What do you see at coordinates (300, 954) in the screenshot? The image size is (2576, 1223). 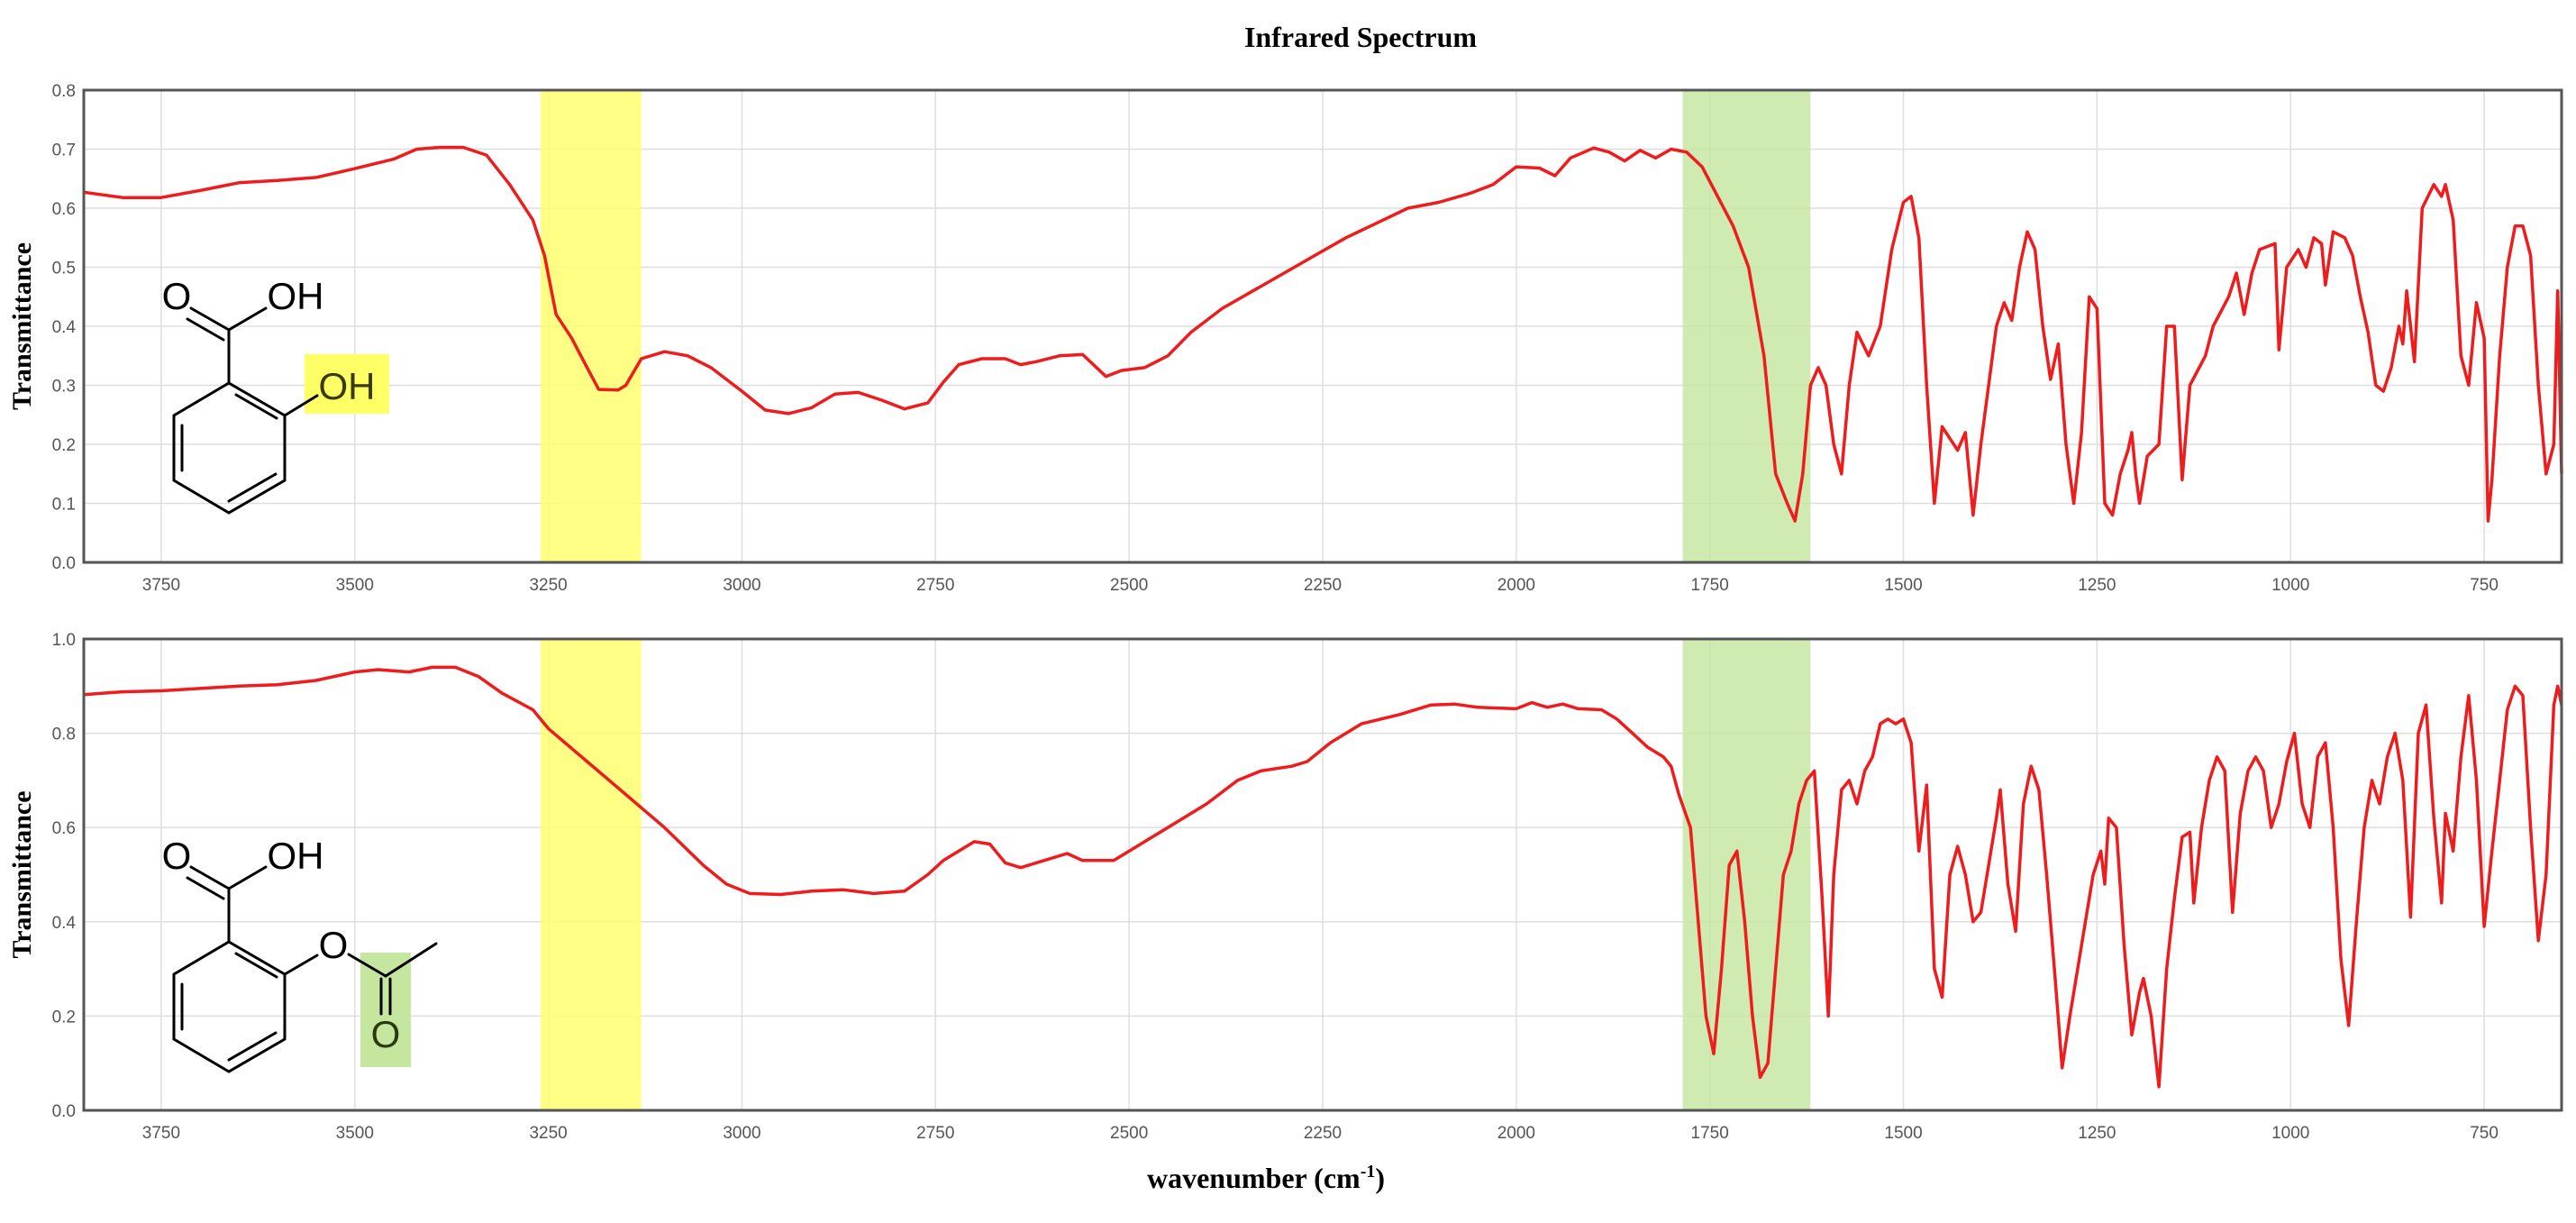 I see `acetylsalicylic-acid-structure: O OH O O` at bounding box center [300, 954].